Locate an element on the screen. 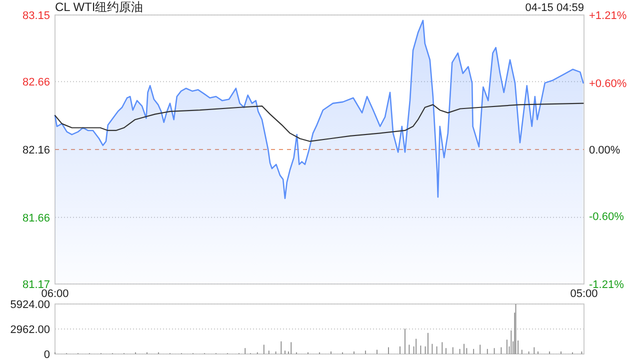 The image size is (640, 360). y-tick-label: 82.16 is located at coordinates (36, 150).